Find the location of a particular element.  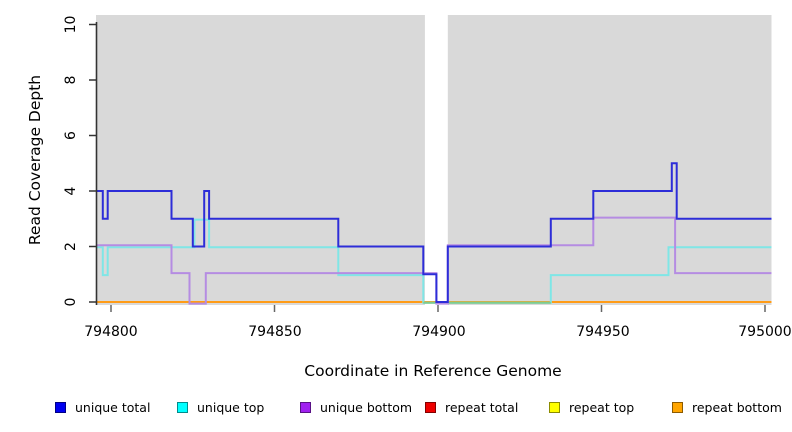

legend-swatch-unique-bottom is located at coordinates (305, 407).